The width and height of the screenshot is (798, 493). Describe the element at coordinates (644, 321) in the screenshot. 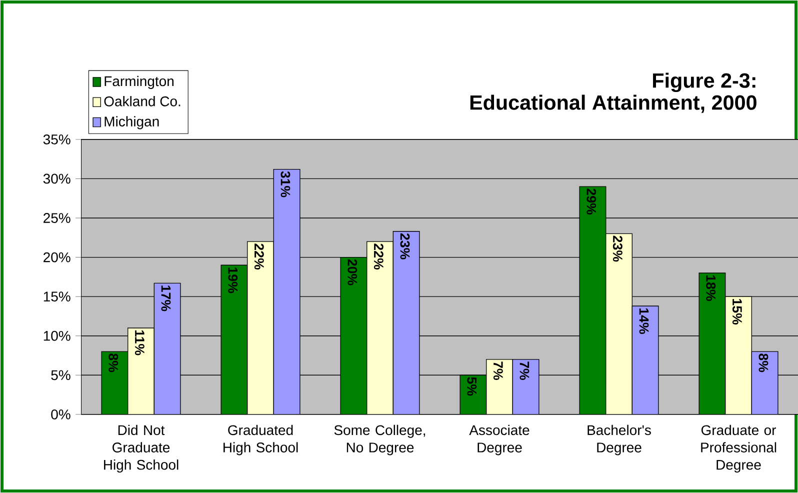

I see `data-label: 14%` at that location.